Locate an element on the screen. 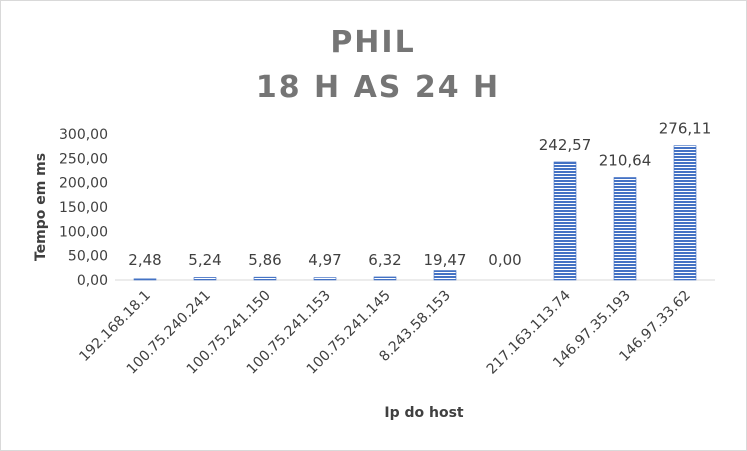 This screenshot has width=747, height=451. data-label: 5,24 is located at coordinates (204, 260).